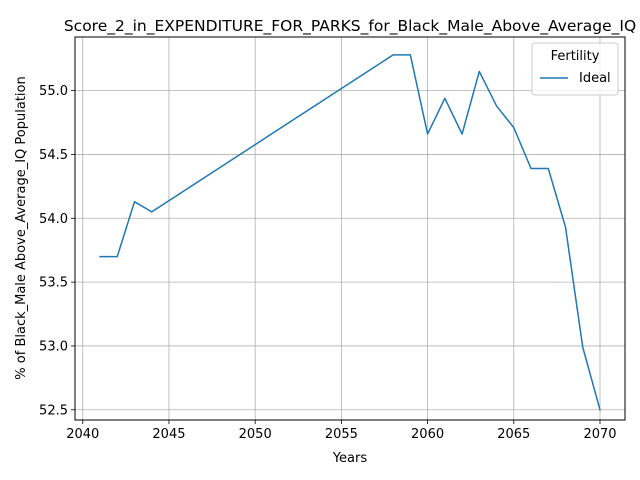 This screenshot has width=640, height=480. What do you see at coordinates (255, 434) in the screenshot?
I see `x-tick-label: 2050` at bounding box center [255, 434].